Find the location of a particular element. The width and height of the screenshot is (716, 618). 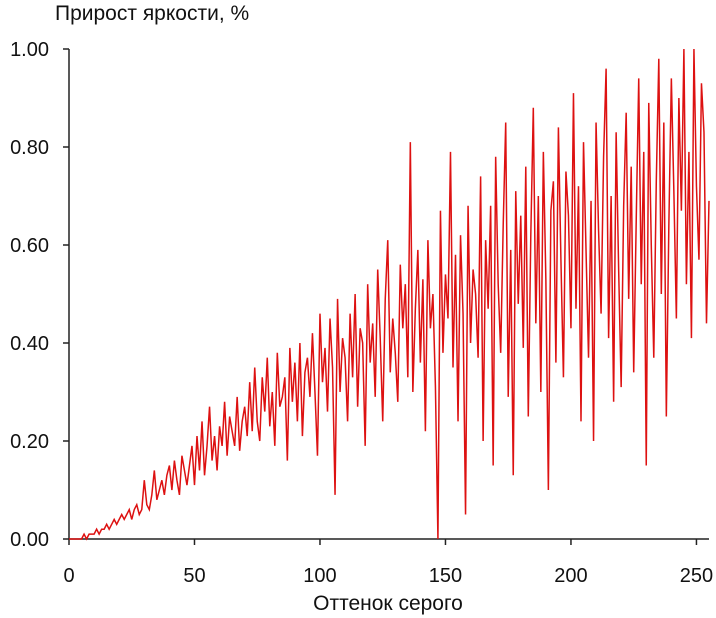

y-axis-ticks: 0.00 0.20 0.40 0.60 0.80 1.00 is located at coordinates (39, 295).